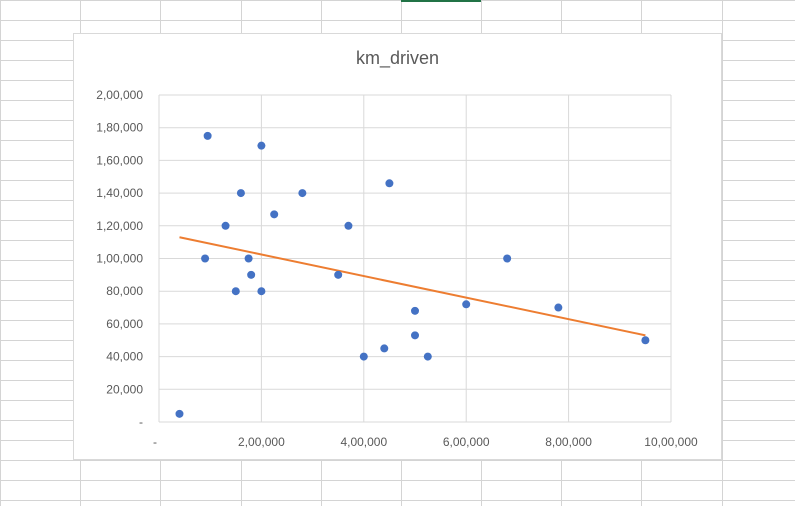  What do you see at coordinates (155, 442) in the screenshot?
I see `x-tick-label: -` at bounding box center [155, 442].